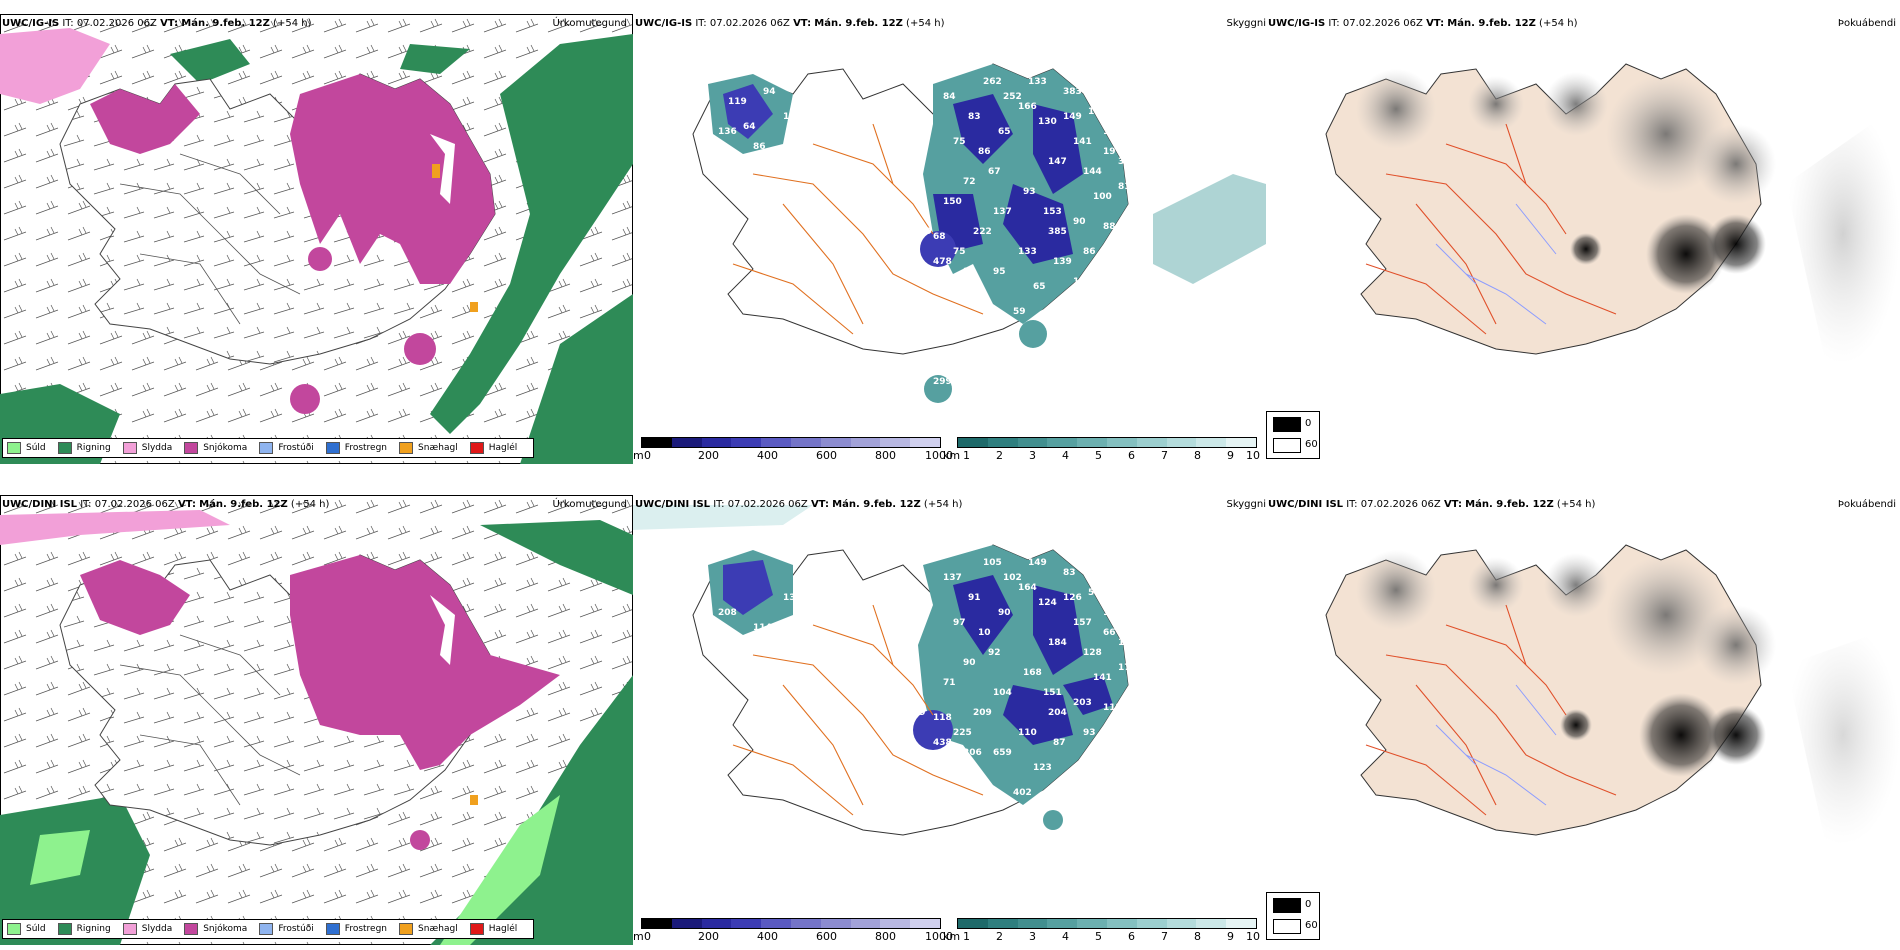 The width and height of the screenshot is (1900, 950). What do you see at coordinates (1293, 916) in the screenshot?
I see `fog-legend-row2: 0 60` at bounding box center [1293, 916].